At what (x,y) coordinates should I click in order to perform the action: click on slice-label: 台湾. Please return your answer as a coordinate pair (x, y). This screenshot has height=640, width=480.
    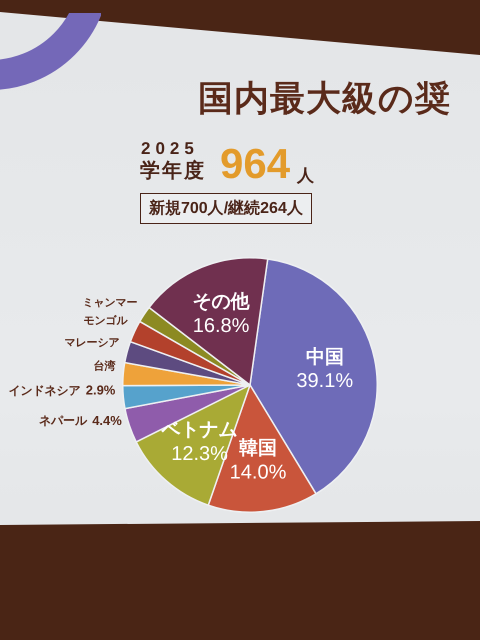
    Looking at the image, I should click on (104, 365).